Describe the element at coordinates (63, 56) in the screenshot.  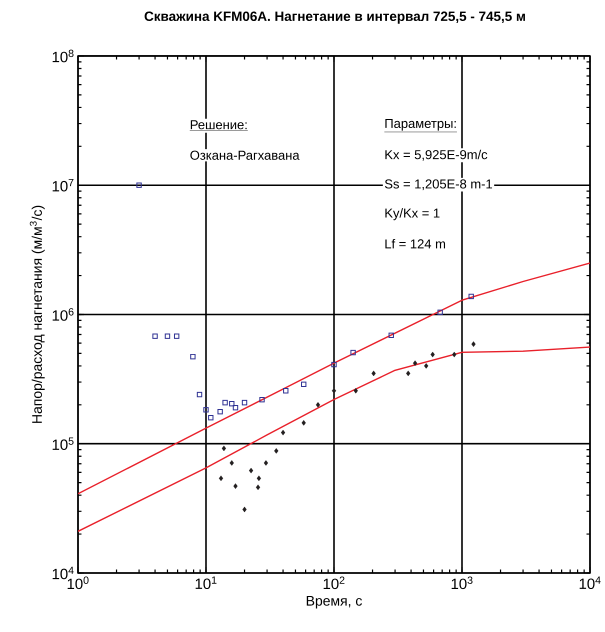
I see `y-tick-label: 10$^{8}$` at that location.